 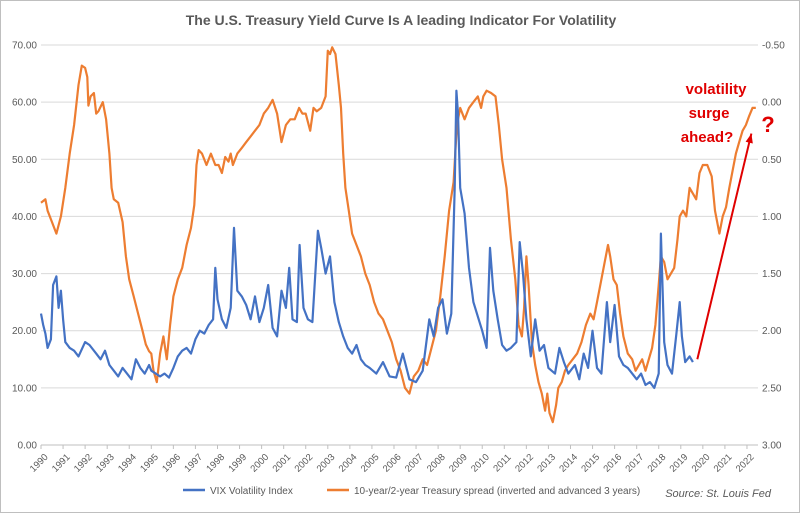 What do you see at coordinates (657, 463) in the screenshot?
I see `x-tick-label: 2018` at bounding box center [657, 463].